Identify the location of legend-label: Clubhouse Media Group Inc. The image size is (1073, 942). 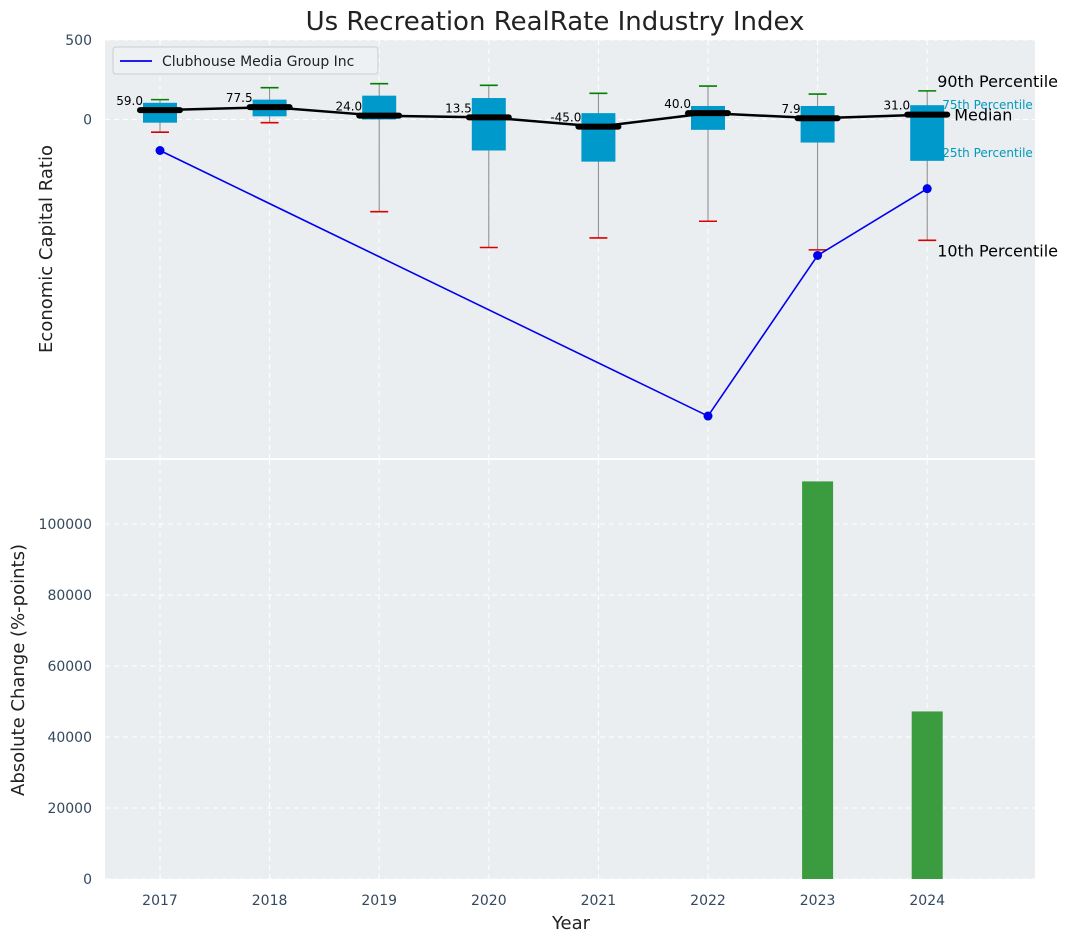
(258, 62).